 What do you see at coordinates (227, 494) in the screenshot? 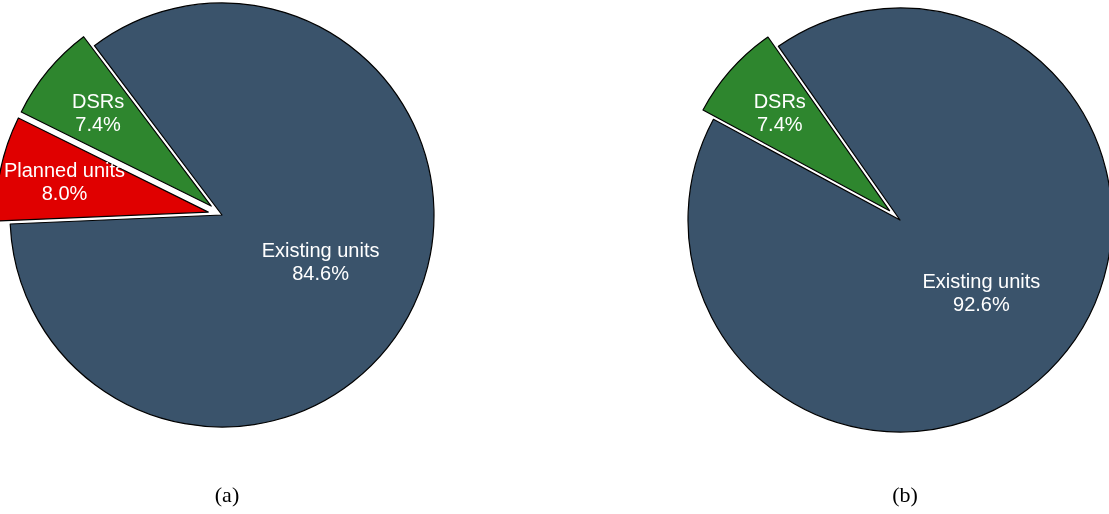
I see `text: (a)` at bounding box center [227, 494].